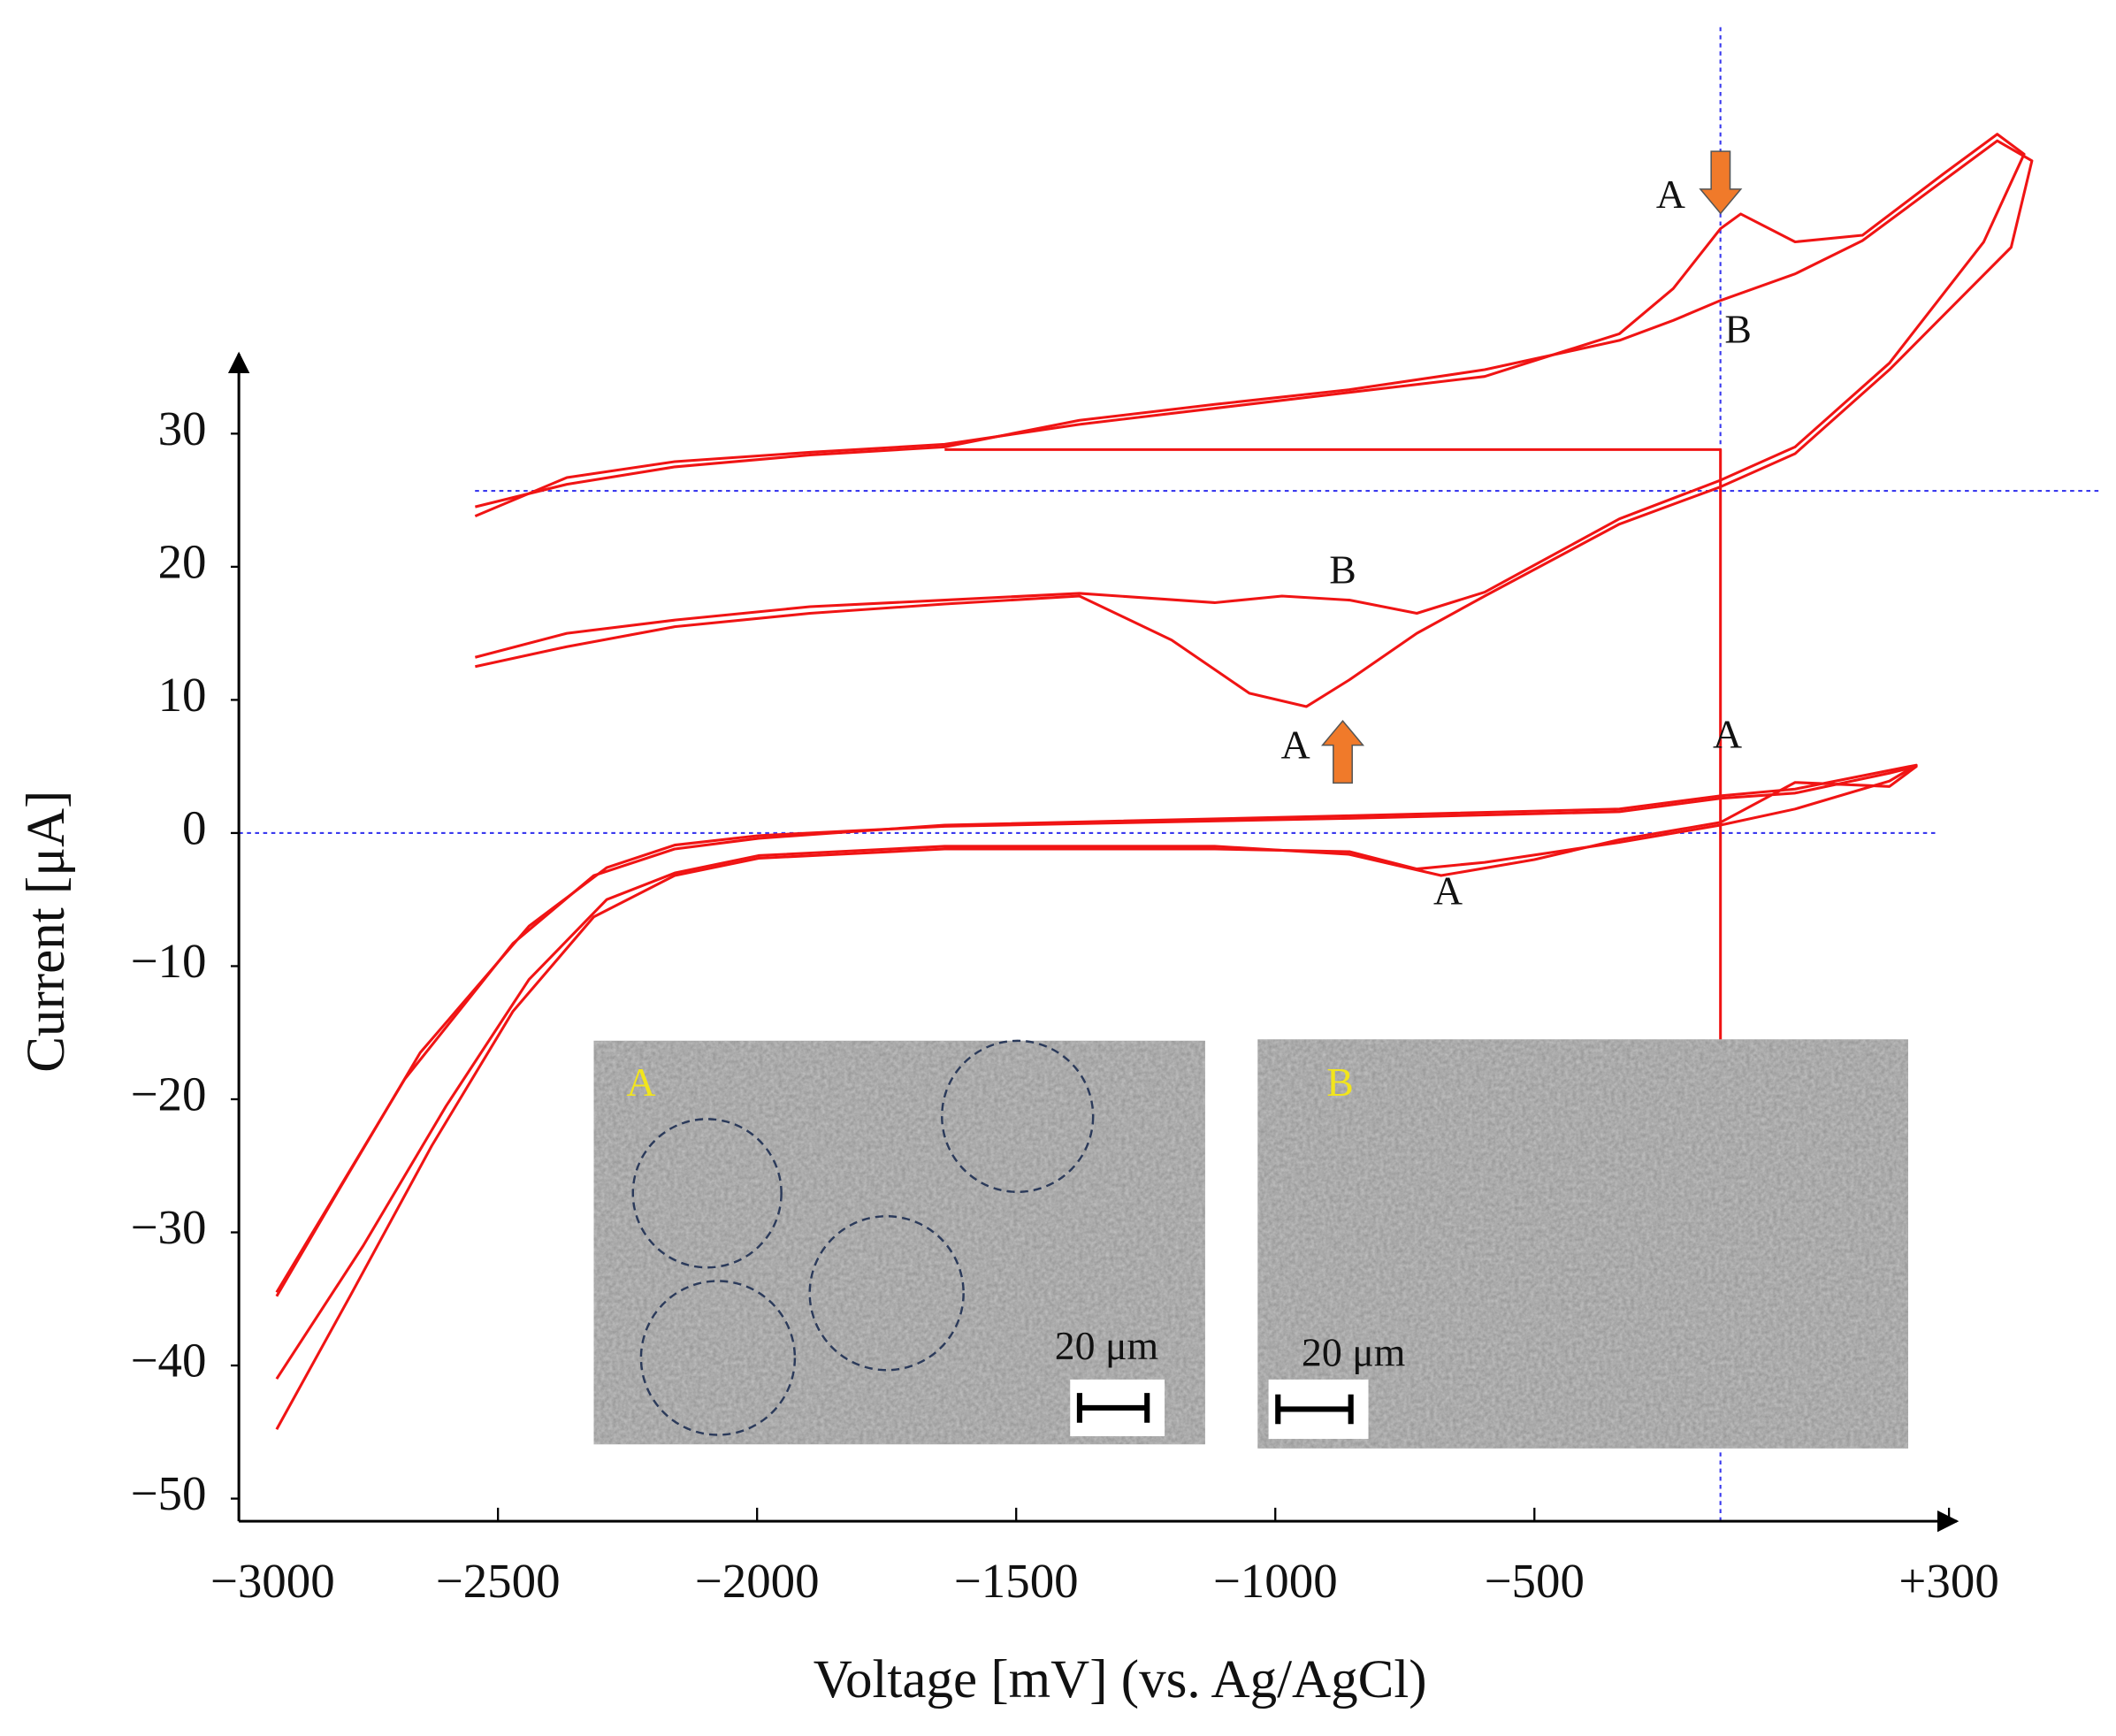 This screenshot has height=1736, width=2116. Describe the element at coordinates (1275, 1581) in the screenshot. I see `x-tick-label: −1000` at that location.